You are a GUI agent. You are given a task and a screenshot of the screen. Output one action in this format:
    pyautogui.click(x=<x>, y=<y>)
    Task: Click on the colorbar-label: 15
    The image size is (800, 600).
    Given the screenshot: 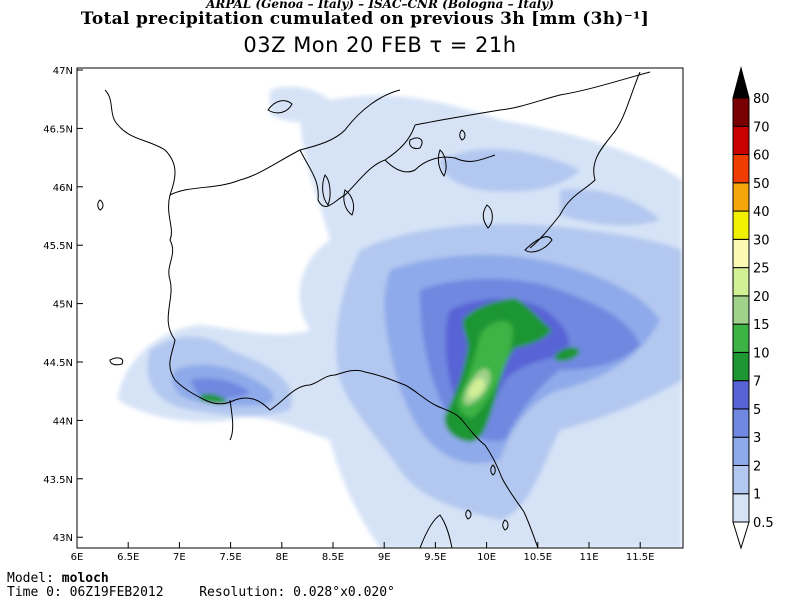 What is the action you would take?
    pyautogui.click(x=761, y=325)
    